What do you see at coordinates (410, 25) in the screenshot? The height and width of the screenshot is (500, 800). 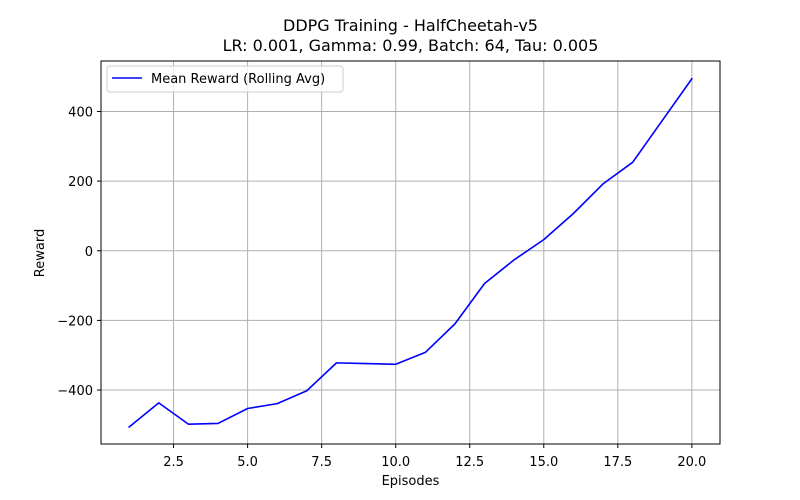 I see `chart-title: DDPG Training - HalfCheetah-v5` at bounding box center [410, 25].